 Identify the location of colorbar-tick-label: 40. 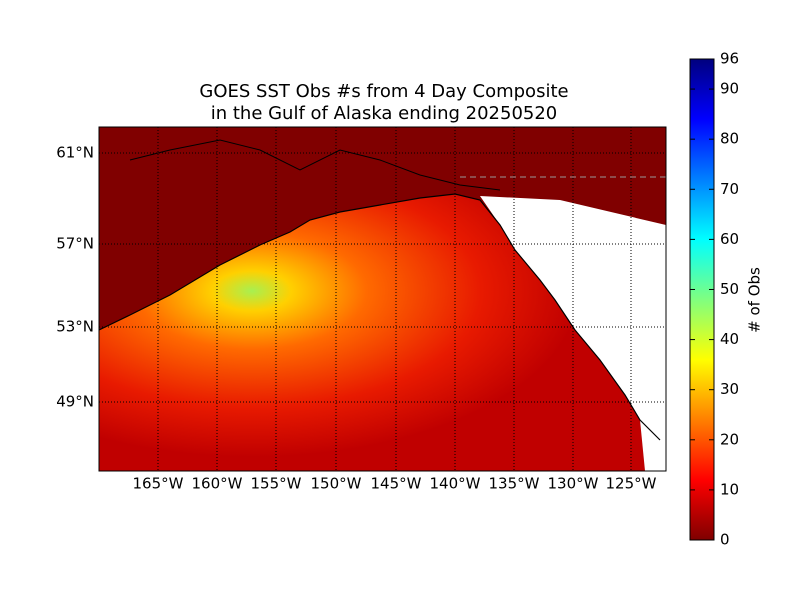
(729, 339).